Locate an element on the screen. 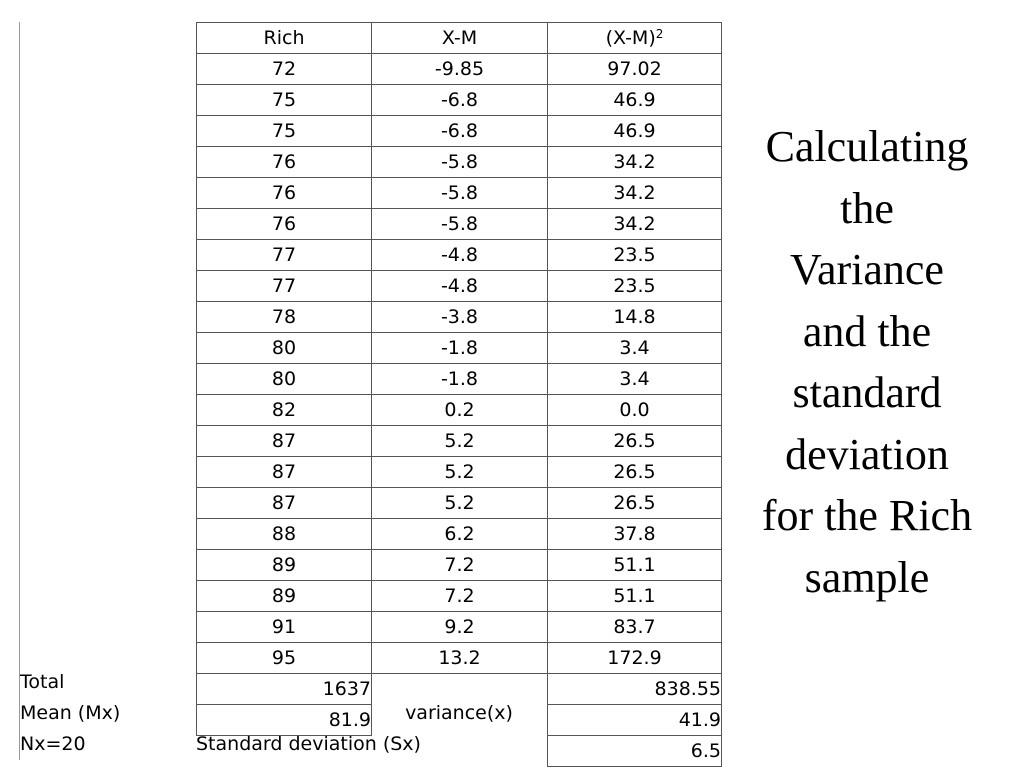 Image resolution: width=1024 pixels, height=768 pixels. cell-squared-deviation: 172.9 is located at coordinates (634, 658).